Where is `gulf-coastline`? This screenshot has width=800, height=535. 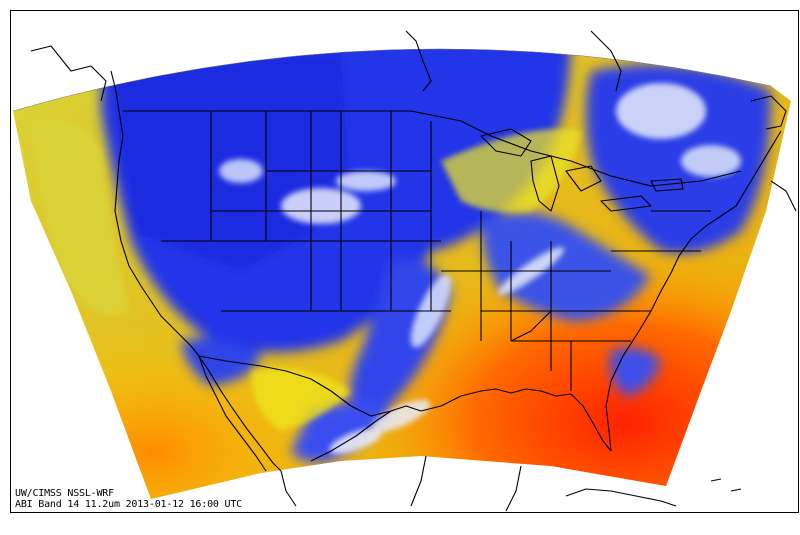 gulf-coastline is located at coordinates (461, 425).